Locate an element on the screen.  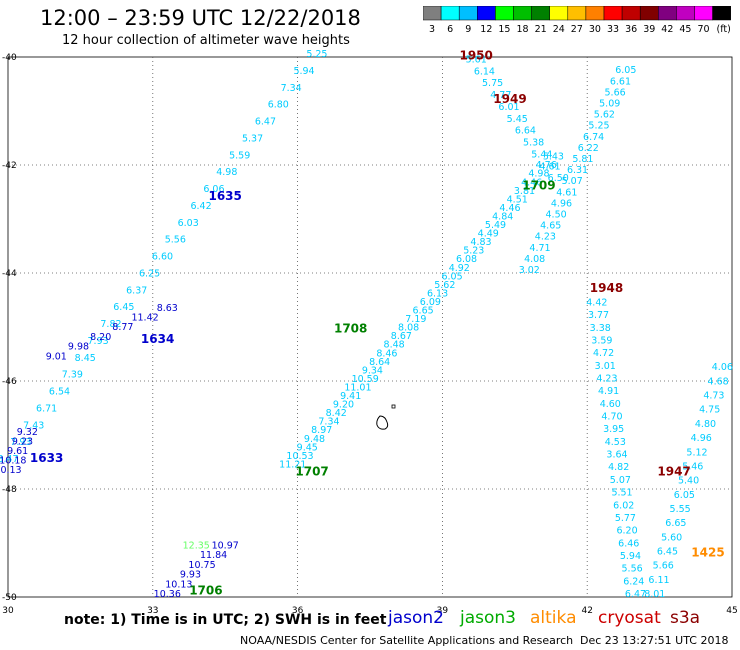
wave-height-value: 6.20 is located at coordinates (626, 531).